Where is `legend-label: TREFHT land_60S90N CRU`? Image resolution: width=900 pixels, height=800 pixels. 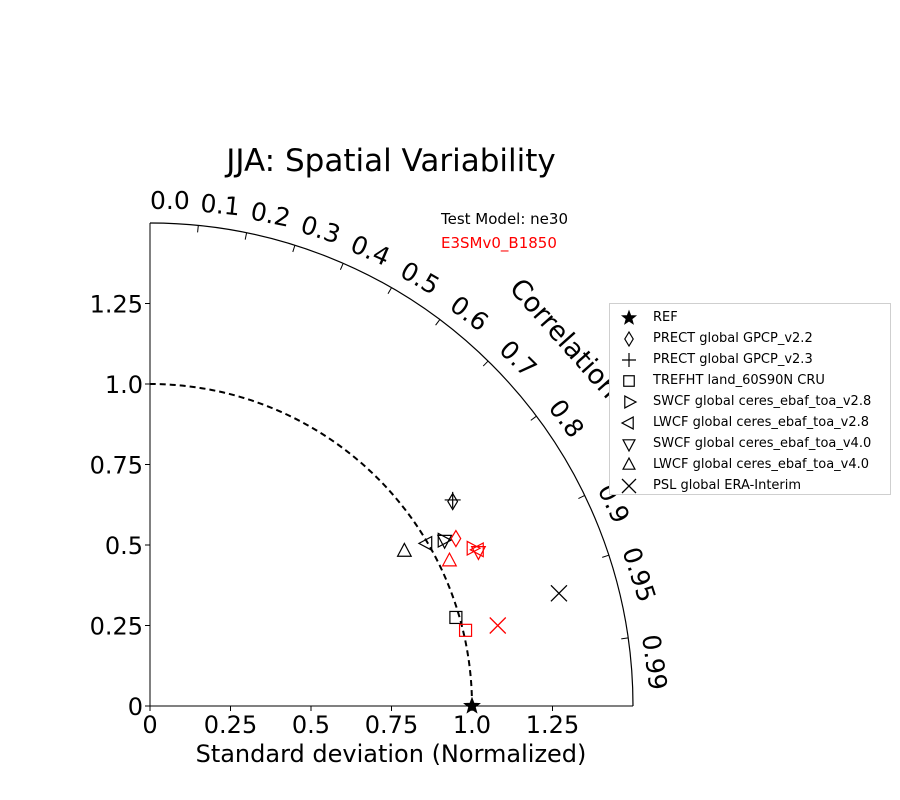 legend-label: TREFHT land_60S90N CRU is located at coordinates (739, 380).